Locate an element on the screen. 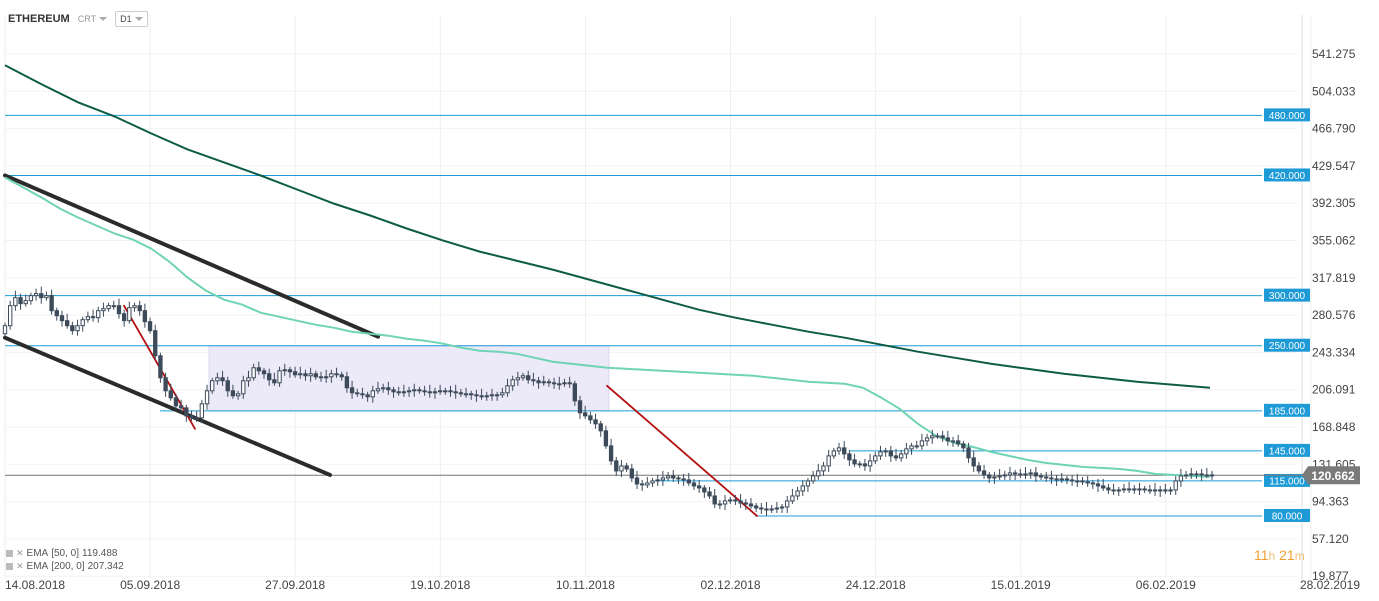 This screenshot has height=601, width=1379. current-price-label: 120.662 is located at coordinates (1333, 476).